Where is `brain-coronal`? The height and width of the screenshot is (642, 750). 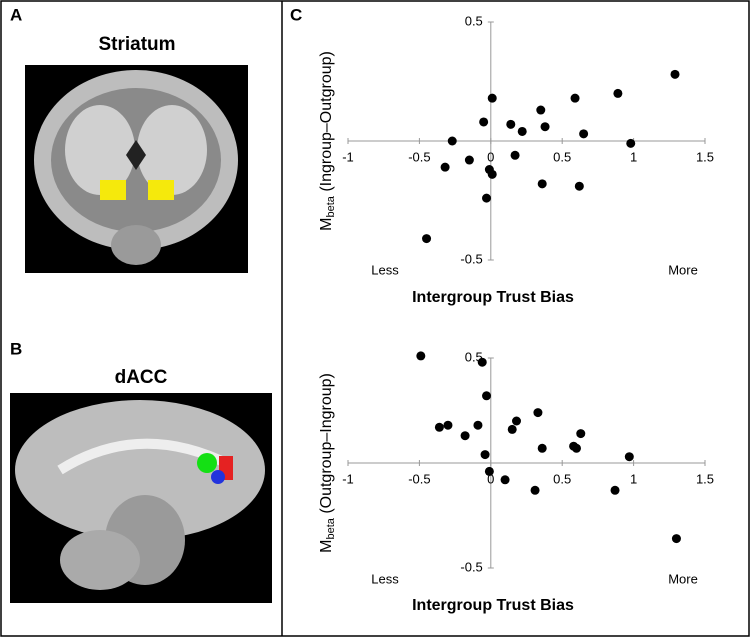 brain-coronal is located at coordinates (136, 169).